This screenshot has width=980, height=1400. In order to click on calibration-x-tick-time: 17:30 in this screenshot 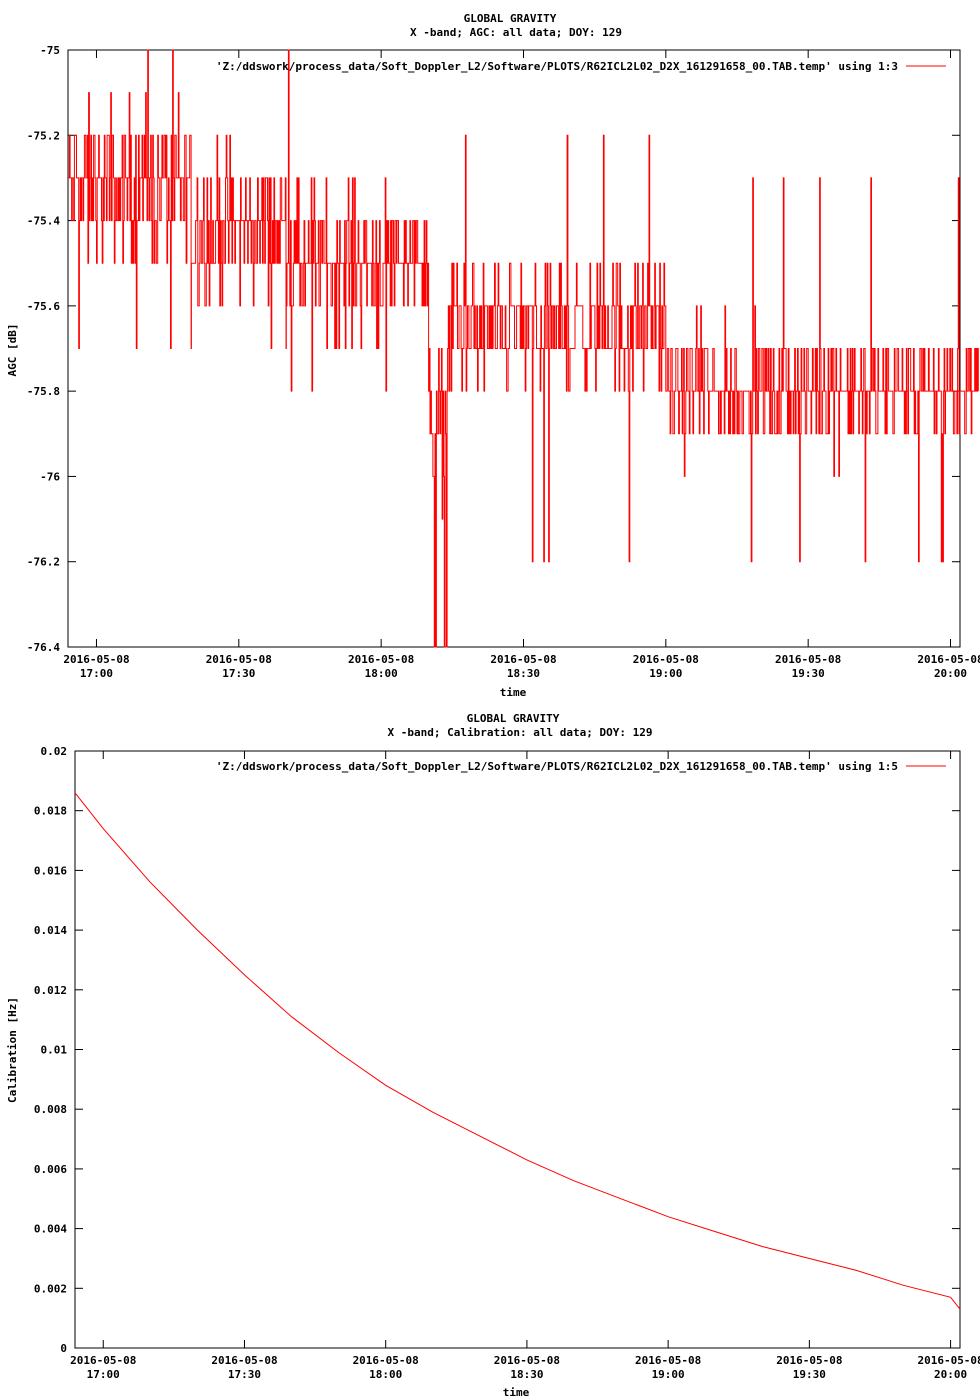, I will do `click(244, 1374)`.